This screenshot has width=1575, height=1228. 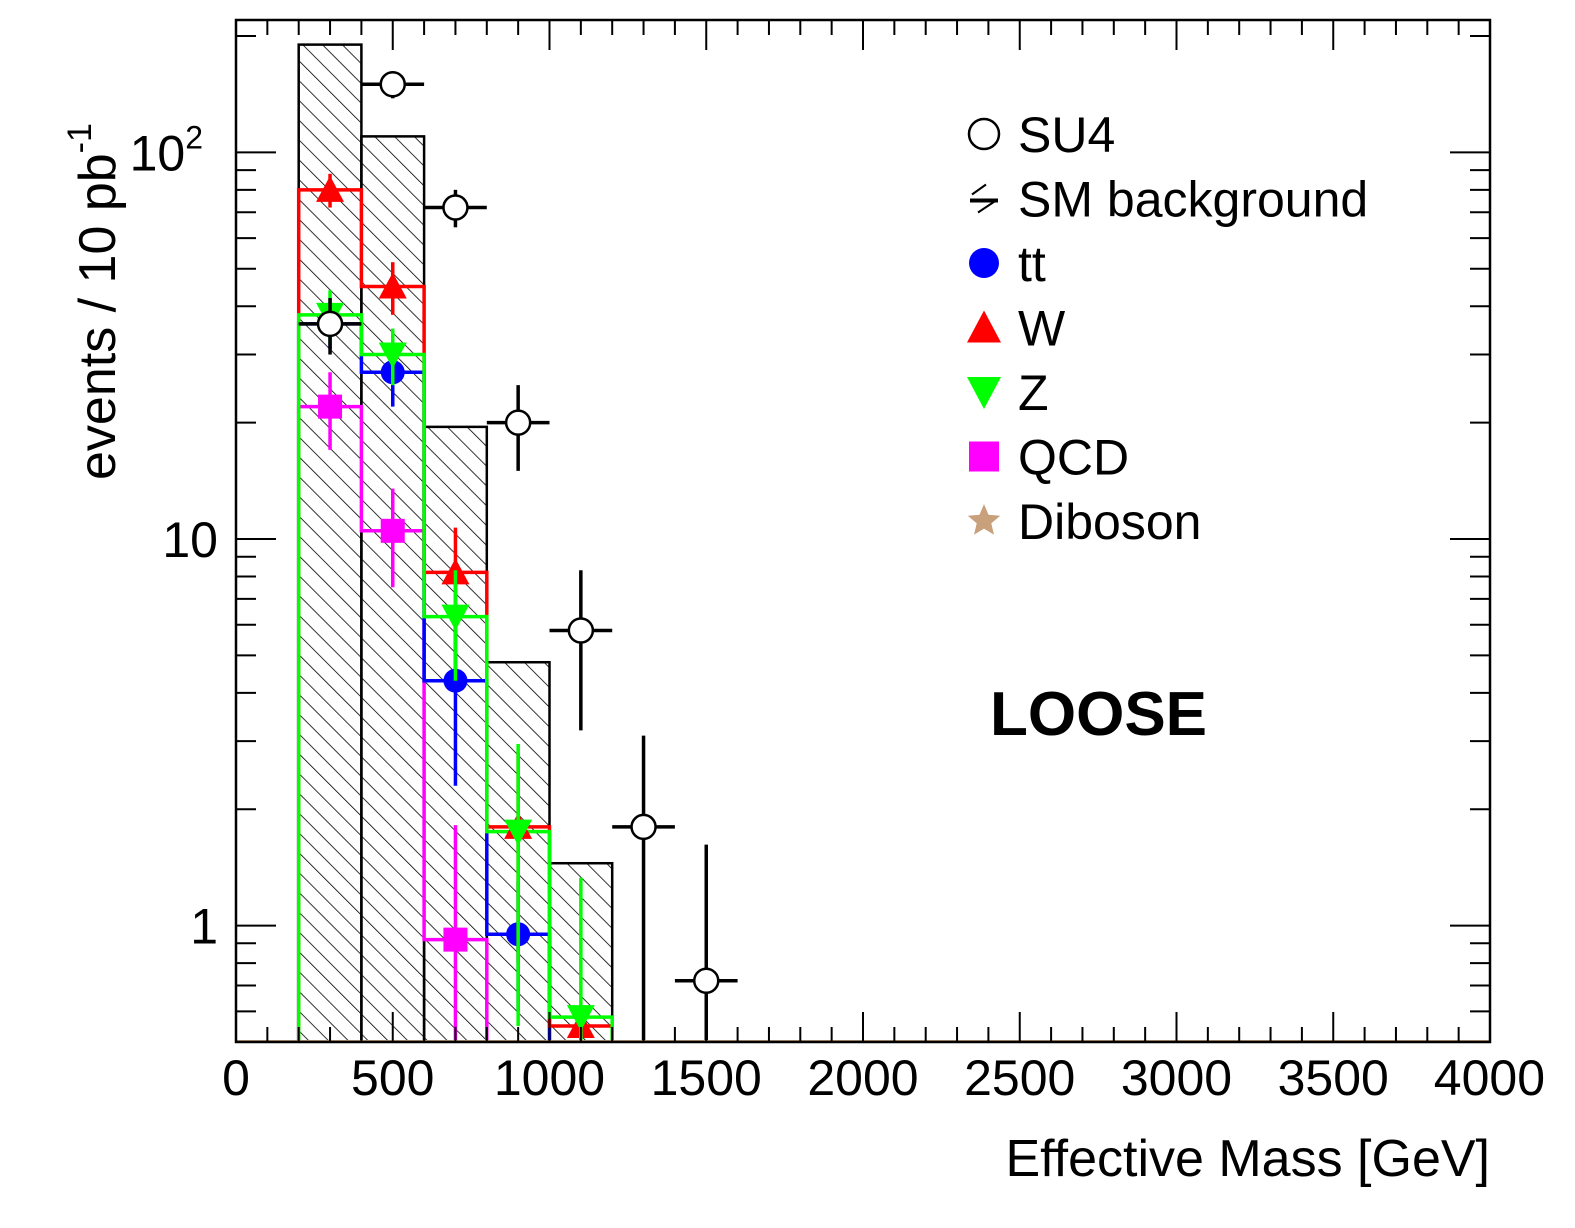 What do you see at coordinates (984, 134) in the screenshot?
I see `legend-marker-su4` at bounding box center [984, 134].